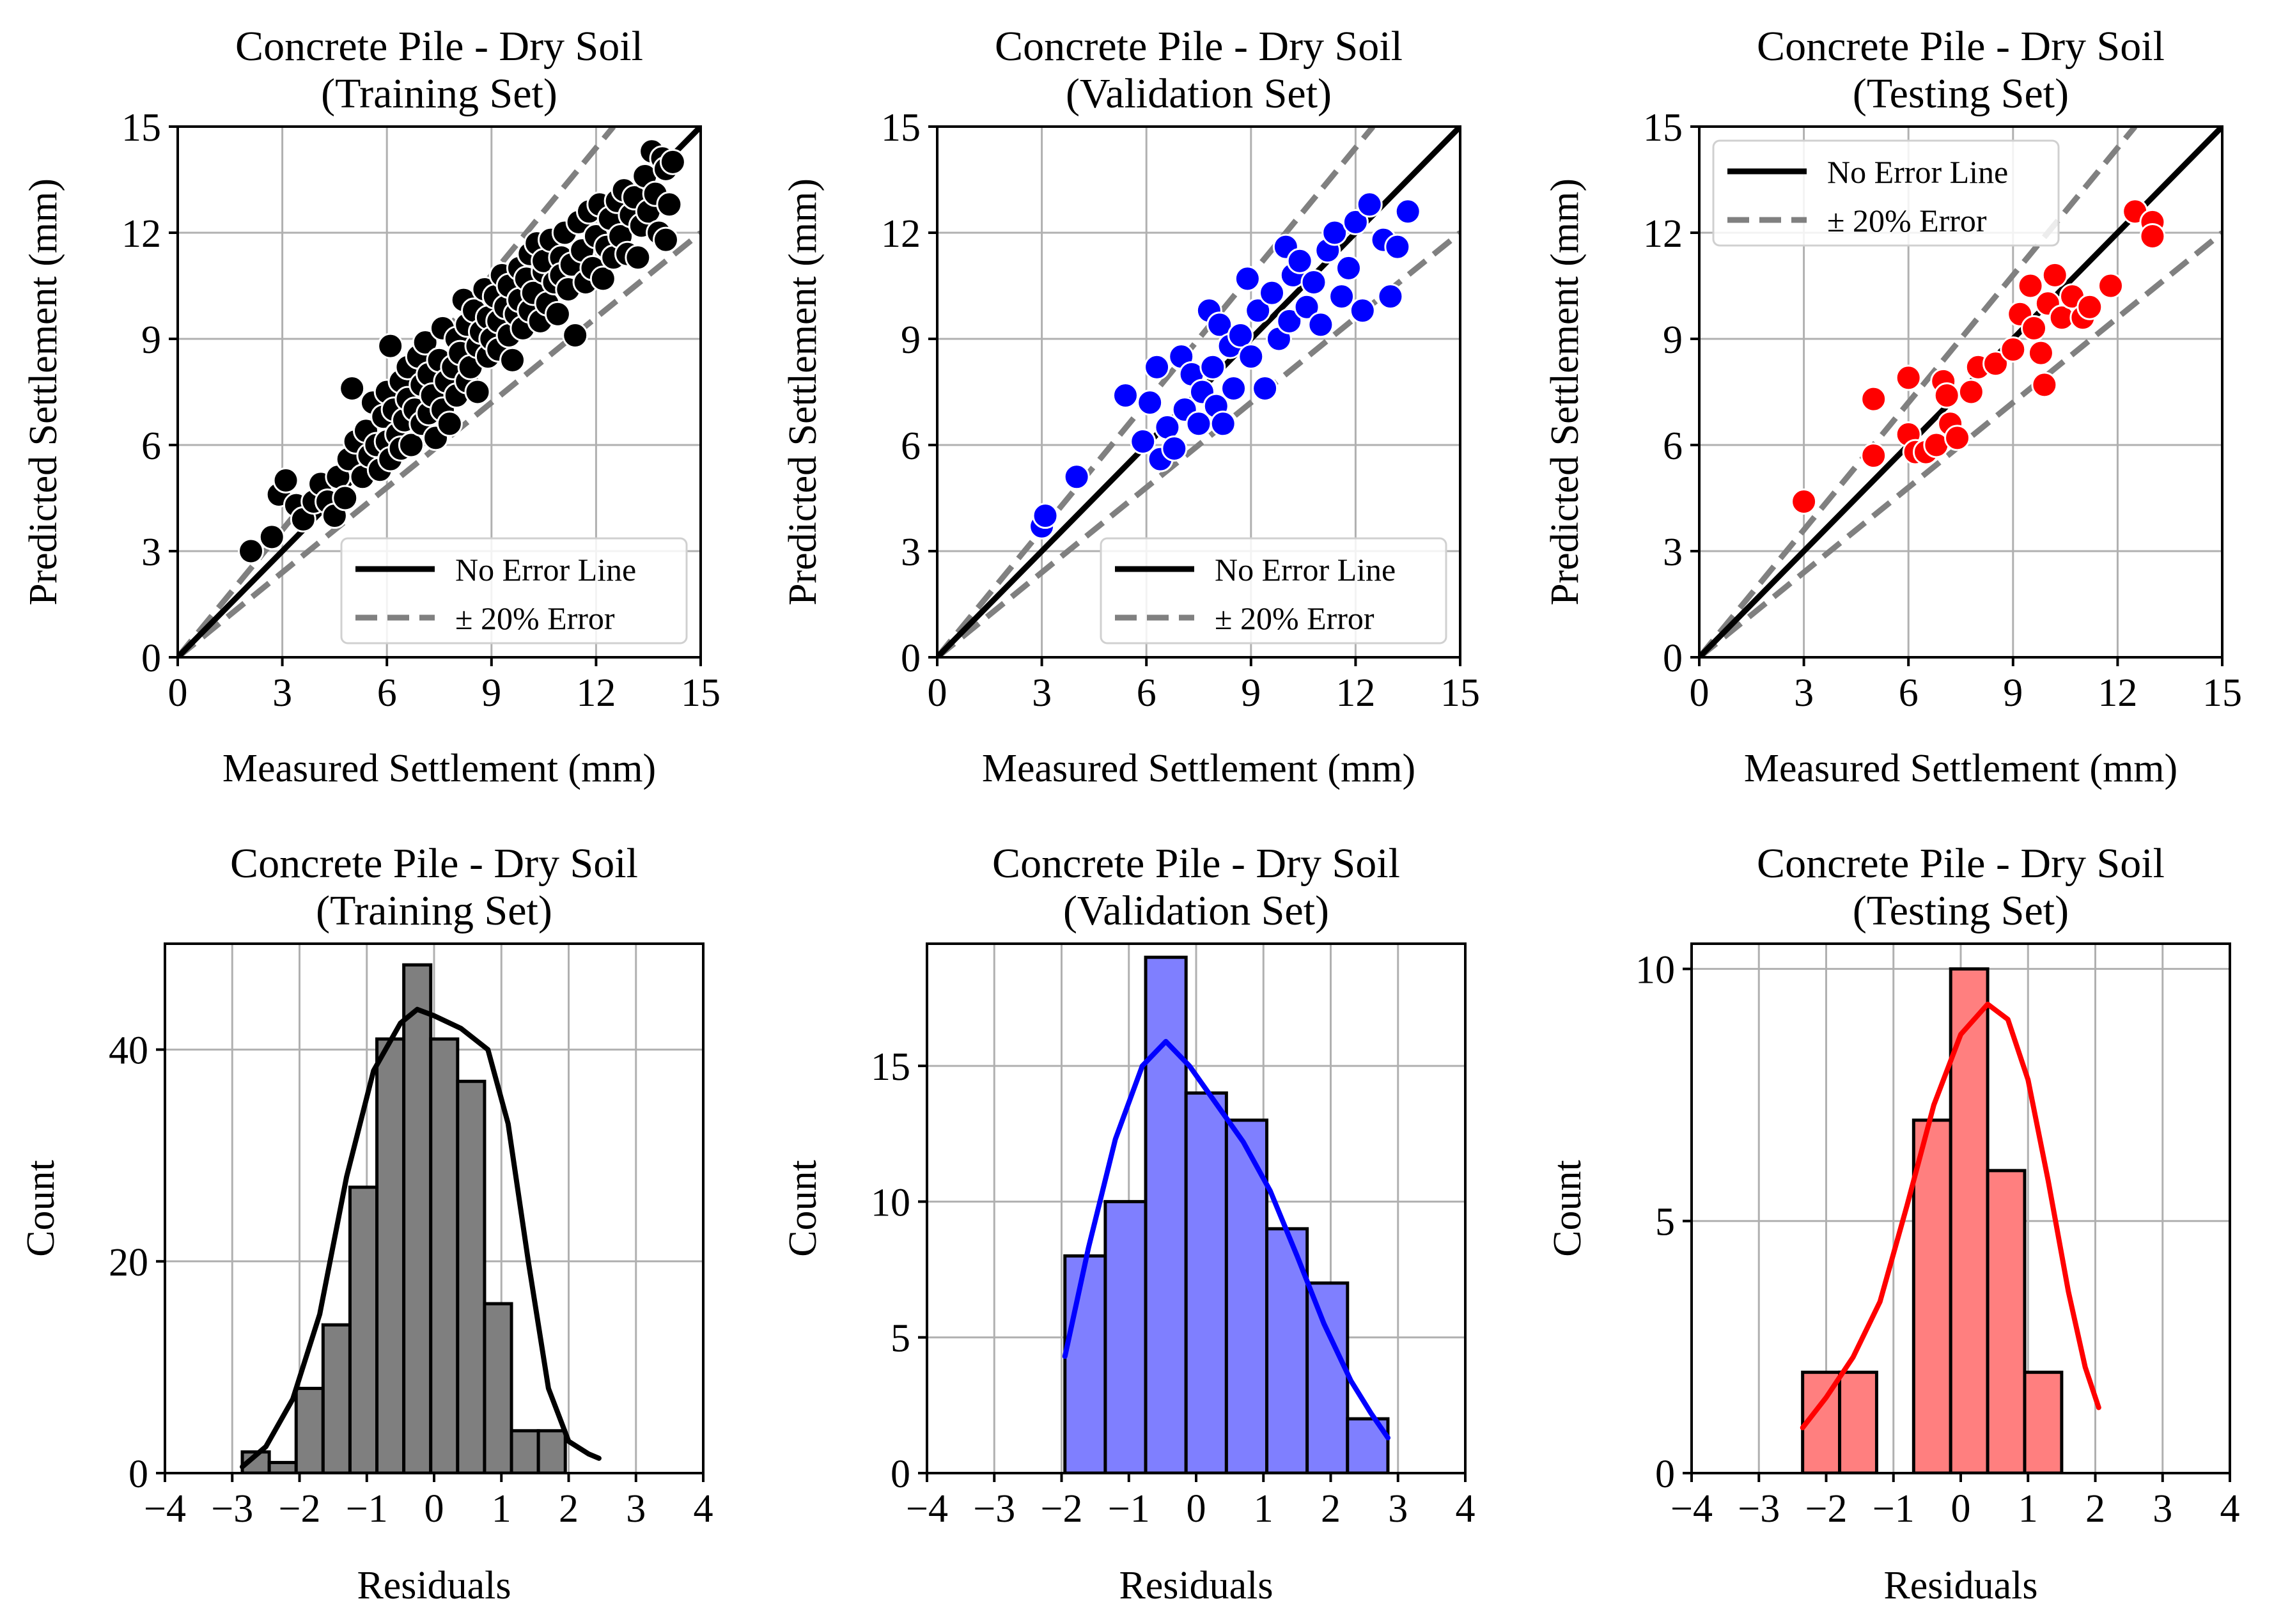 The height and width of the screenshot is (1624, 2274). I want to click on y-tick-label: 40, so click(128, 1051).